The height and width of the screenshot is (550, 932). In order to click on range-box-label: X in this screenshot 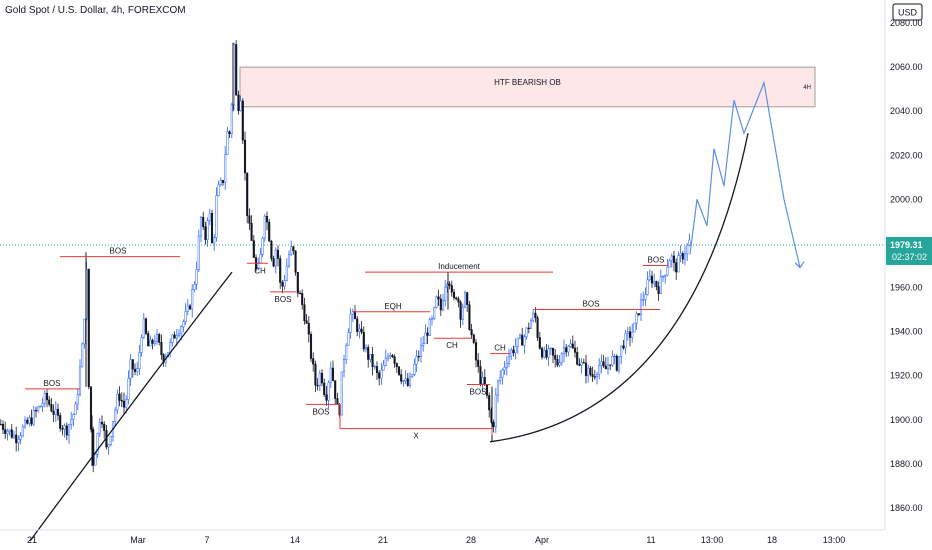, I will do `click(416, 436)`.